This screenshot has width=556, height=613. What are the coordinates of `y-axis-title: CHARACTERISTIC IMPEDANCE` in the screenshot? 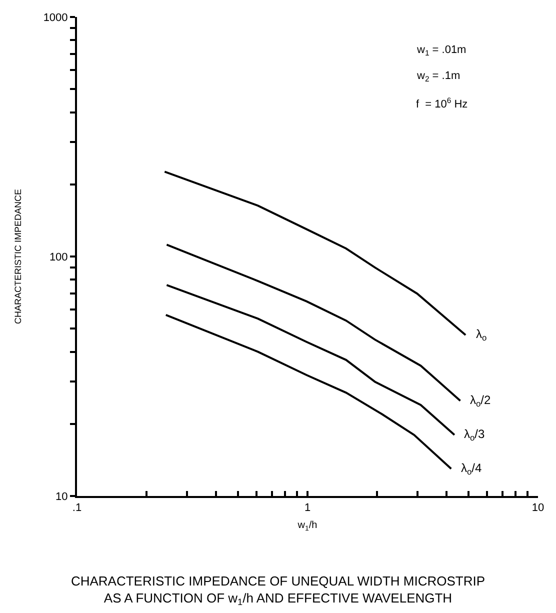 It's located at (18, 256).